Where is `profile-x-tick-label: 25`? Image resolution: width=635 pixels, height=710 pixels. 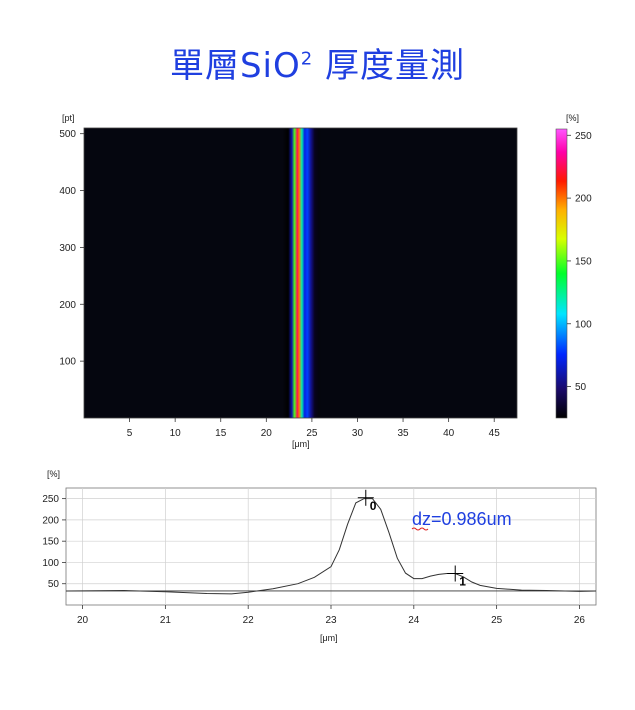
profile-x-tick-label: 25 is located at coordinates (497, 620).